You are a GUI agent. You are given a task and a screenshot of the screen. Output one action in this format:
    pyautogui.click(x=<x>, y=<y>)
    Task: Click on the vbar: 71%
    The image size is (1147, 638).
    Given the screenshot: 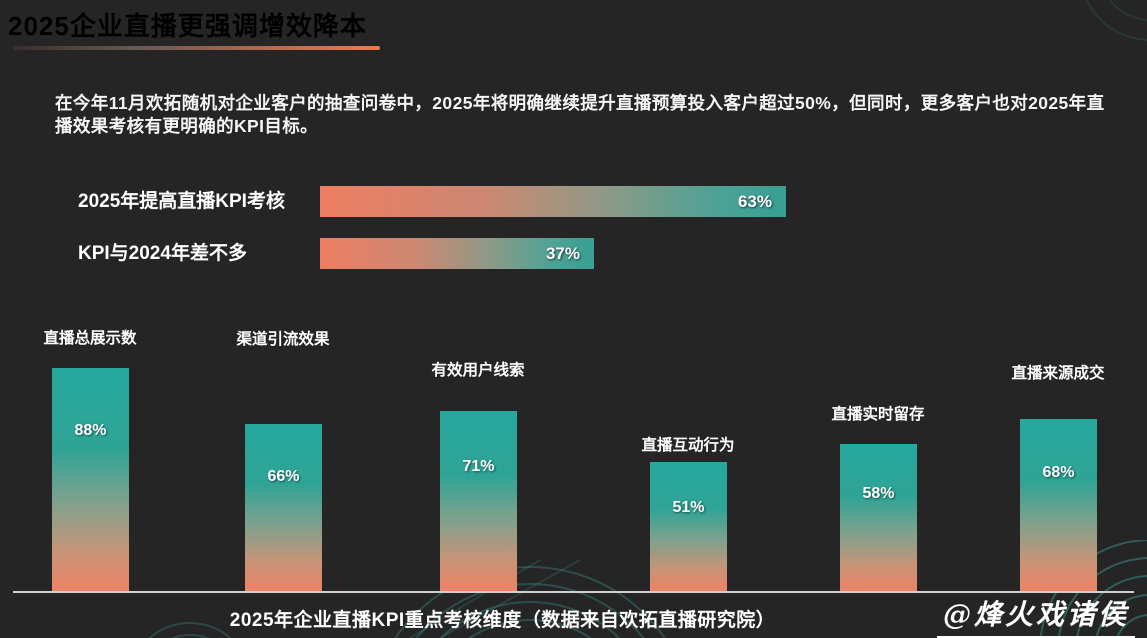 What is the action you would take?
    pyautogui.click(x=478, y=501)
    